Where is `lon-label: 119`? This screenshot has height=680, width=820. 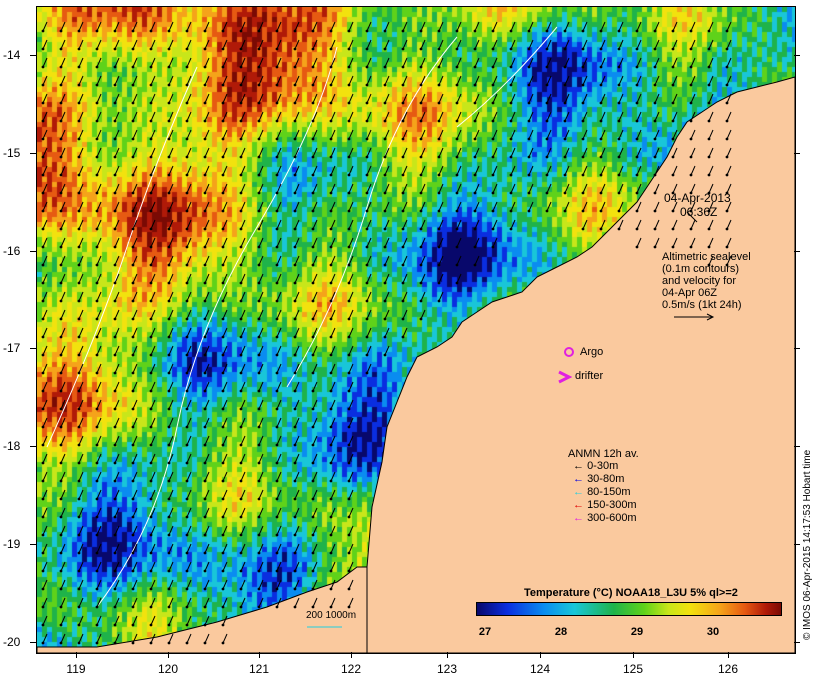
lon-label: 119 is located at coordinates (76, 669).